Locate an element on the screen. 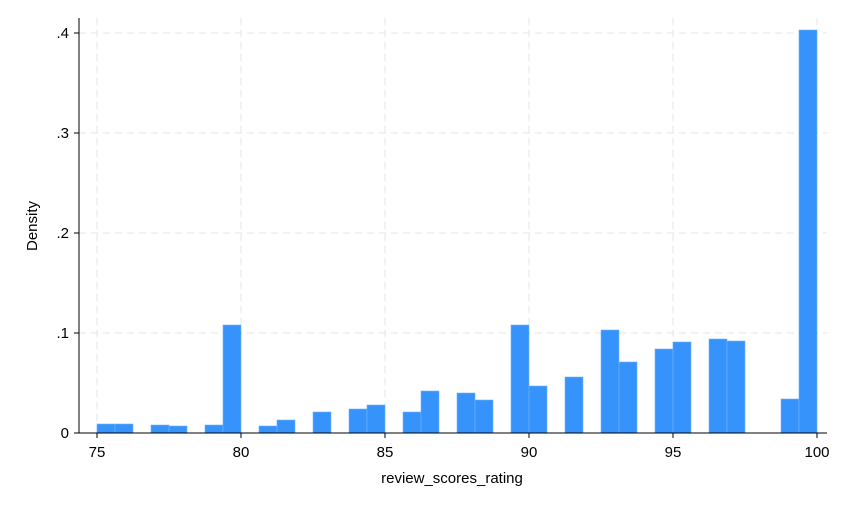  x-tick-label: 95 is located at coordinates (673, 452).